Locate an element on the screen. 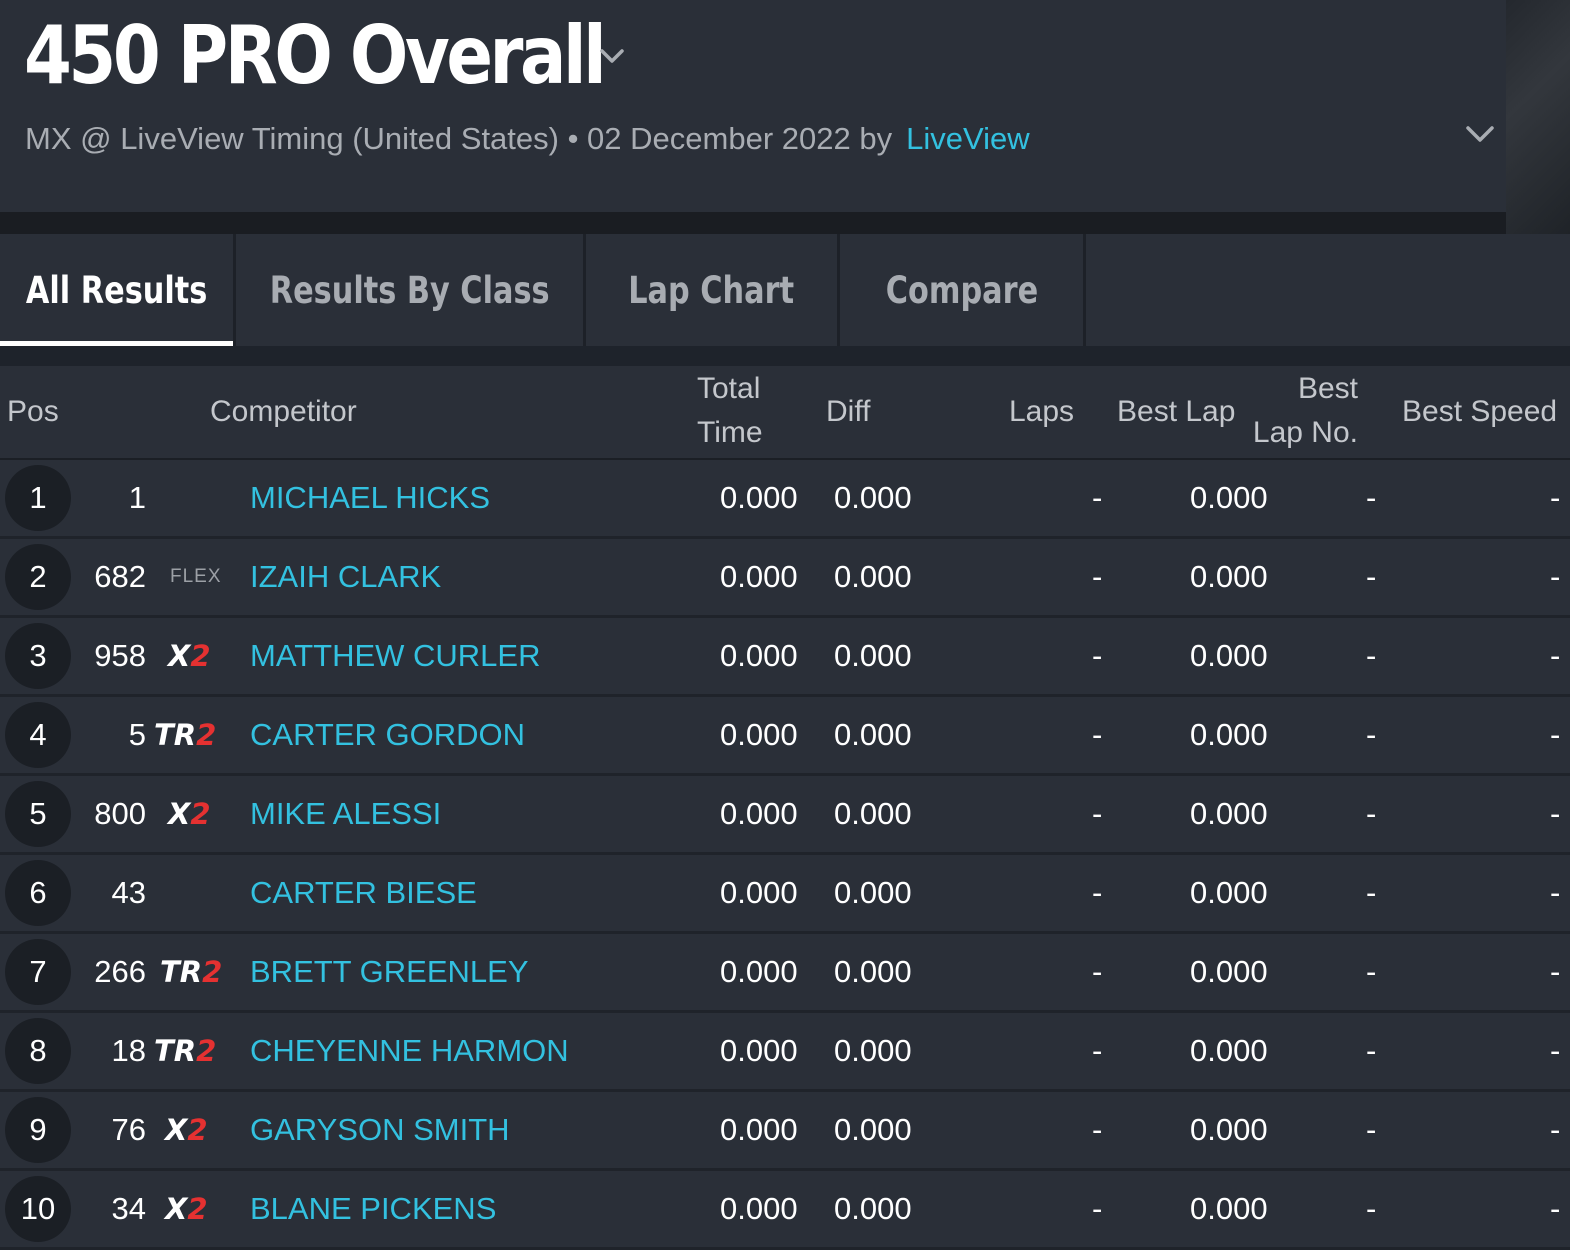  page-title: 450 PRO Overall is located at coordinates (315, 55).